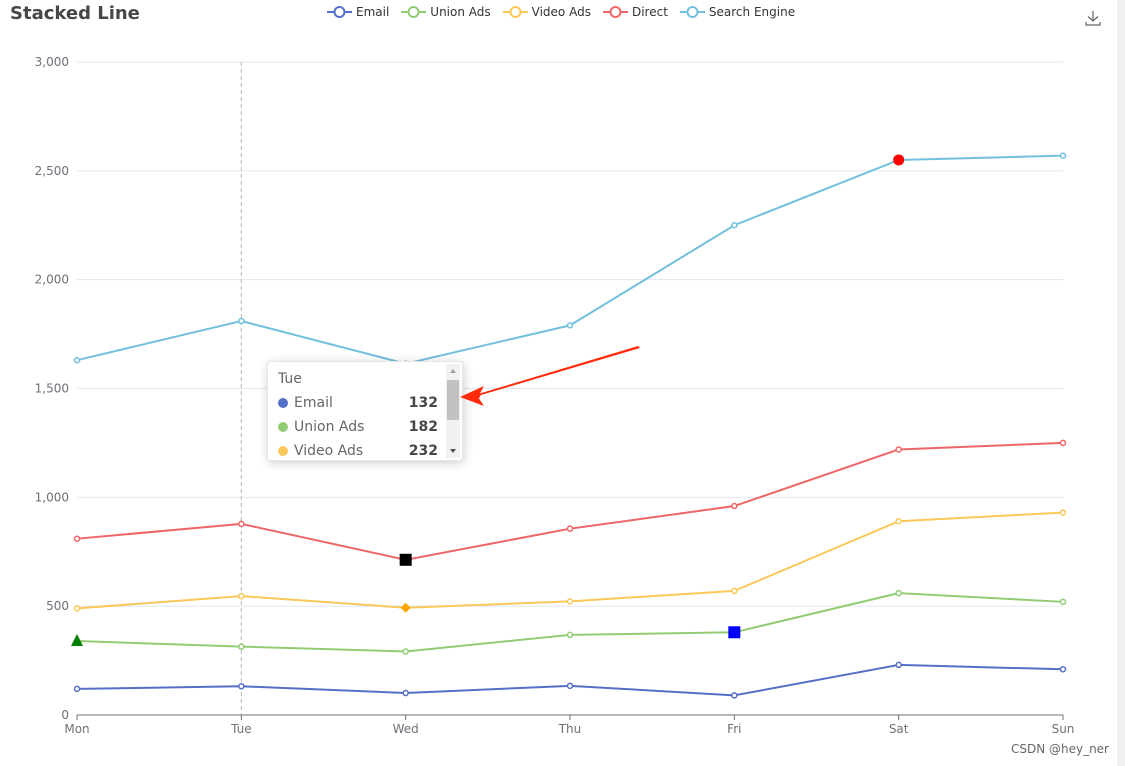  What do you see at coordinates (899, 729) in the screenshot?
I see `x-tick-label: Sat` at bounding box center [899, 729].